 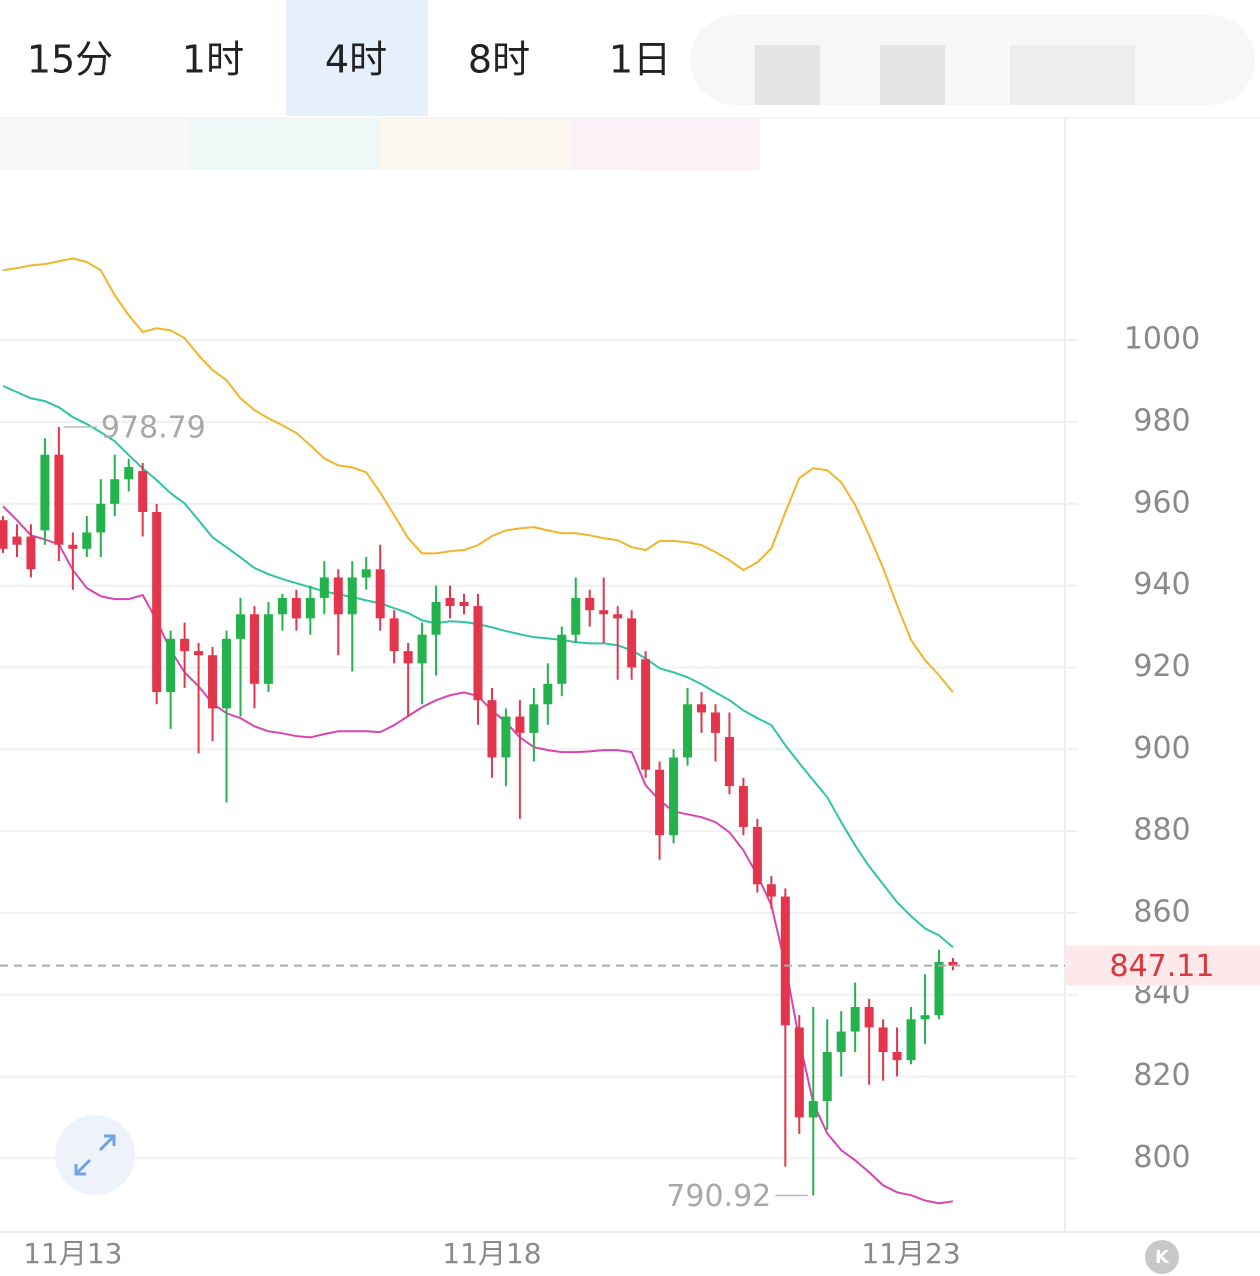 I want to click on last-price-bg, so click(x=1162, y=965).